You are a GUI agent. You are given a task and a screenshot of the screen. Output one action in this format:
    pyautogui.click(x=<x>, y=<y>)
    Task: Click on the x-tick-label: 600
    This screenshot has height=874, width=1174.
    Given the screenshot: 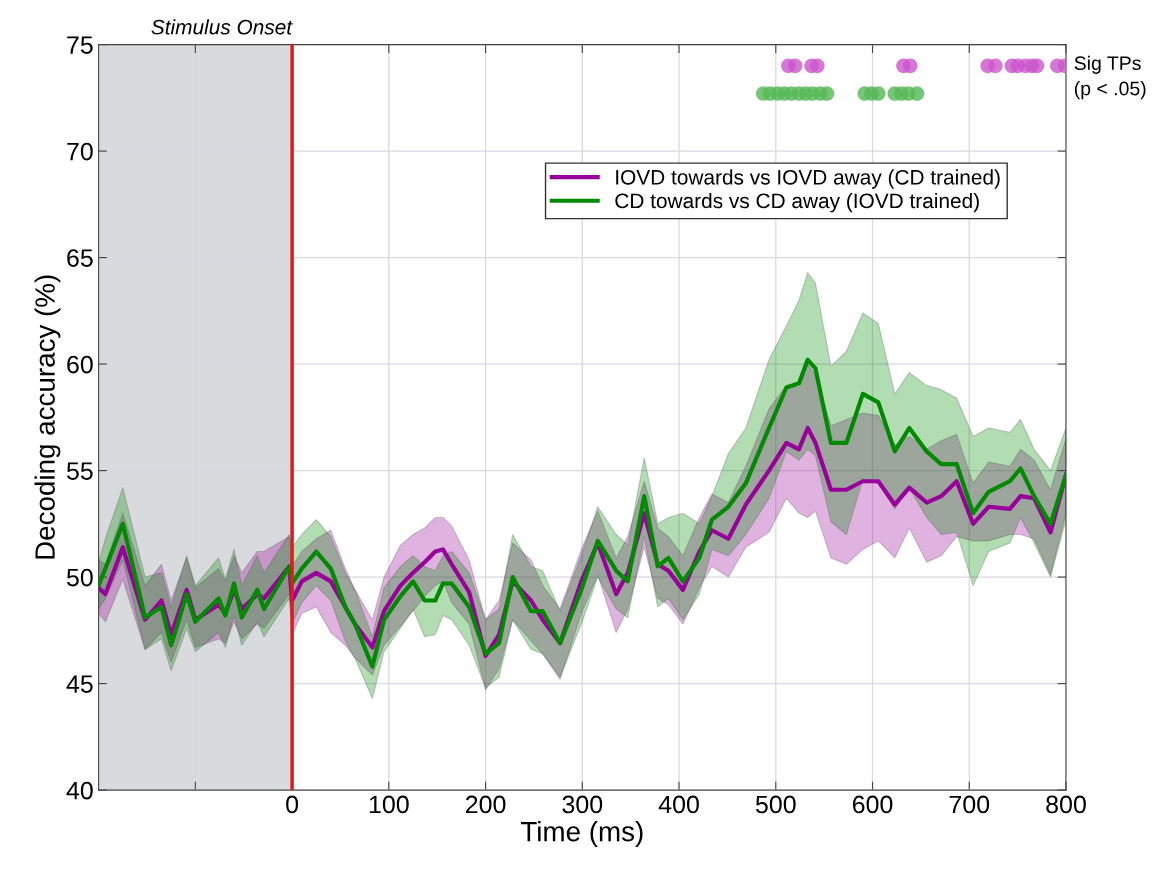 What is the action you would take?
    pyautogui.click(x=872, y=804)
    